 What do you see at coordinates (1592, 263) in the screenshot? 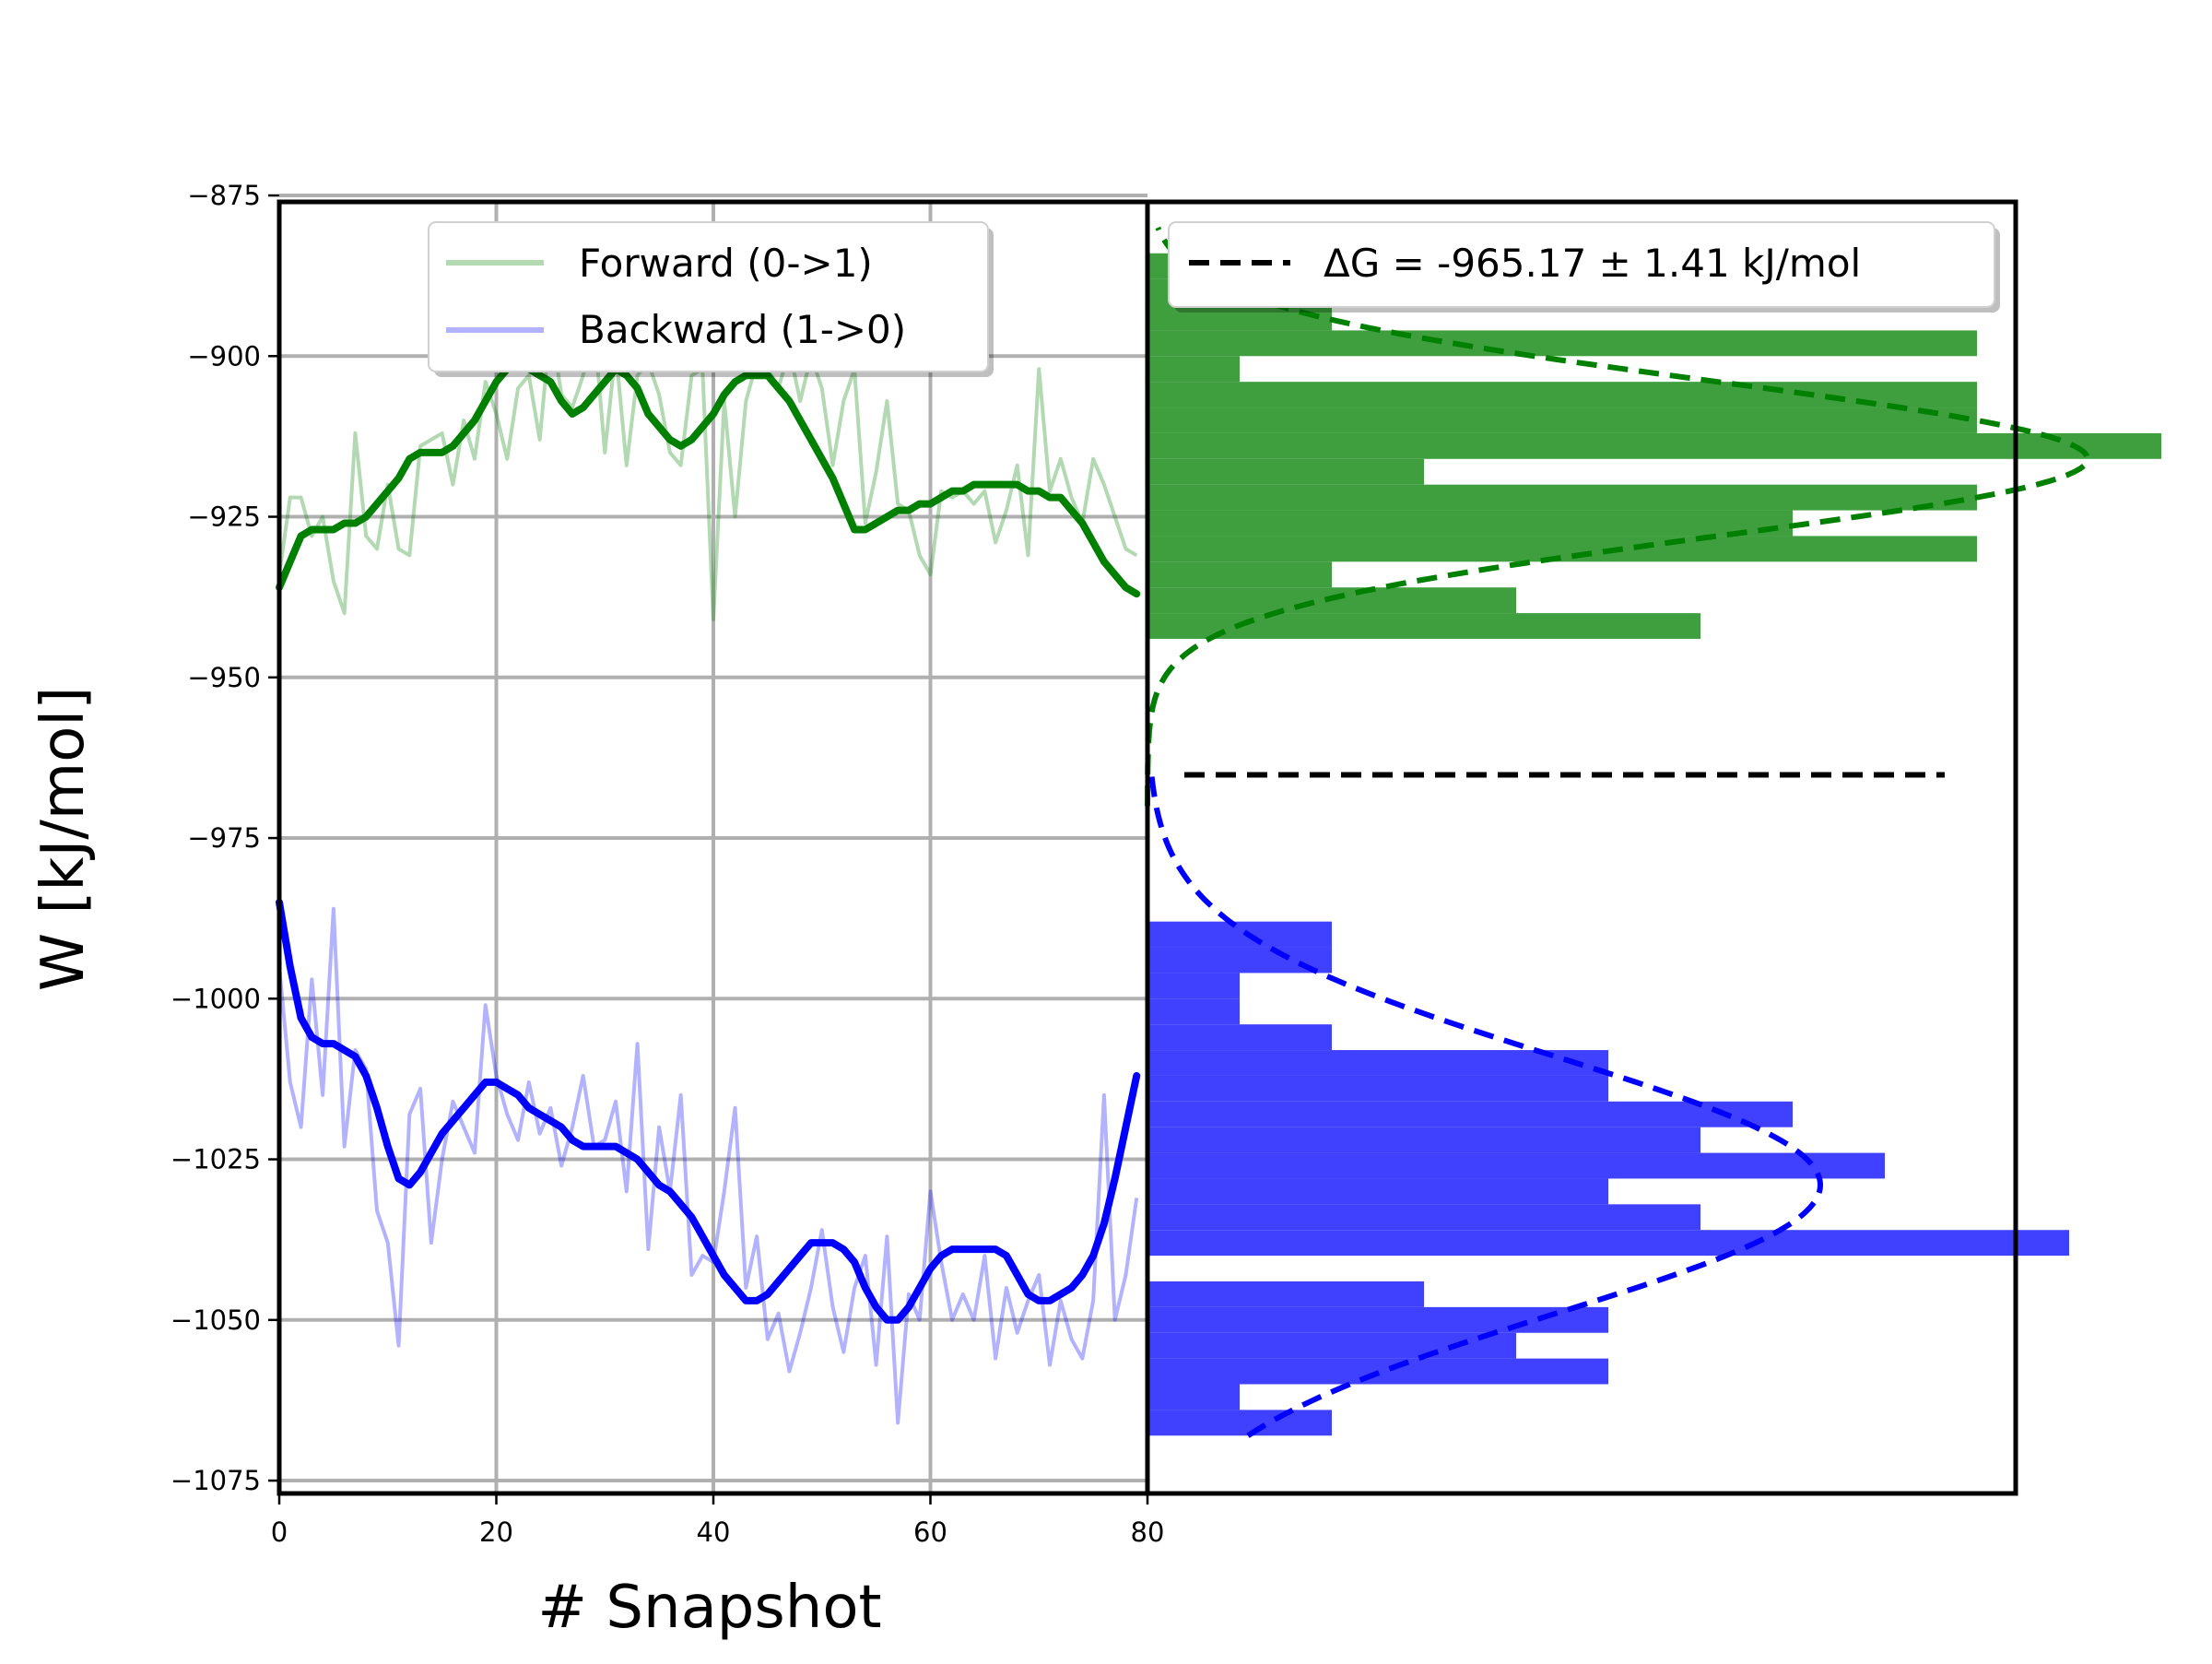
I see `legend-label-delta-g: ΔG = -965.17 ± 1.41 kJ/mol` at bounding box center [1592, 263].